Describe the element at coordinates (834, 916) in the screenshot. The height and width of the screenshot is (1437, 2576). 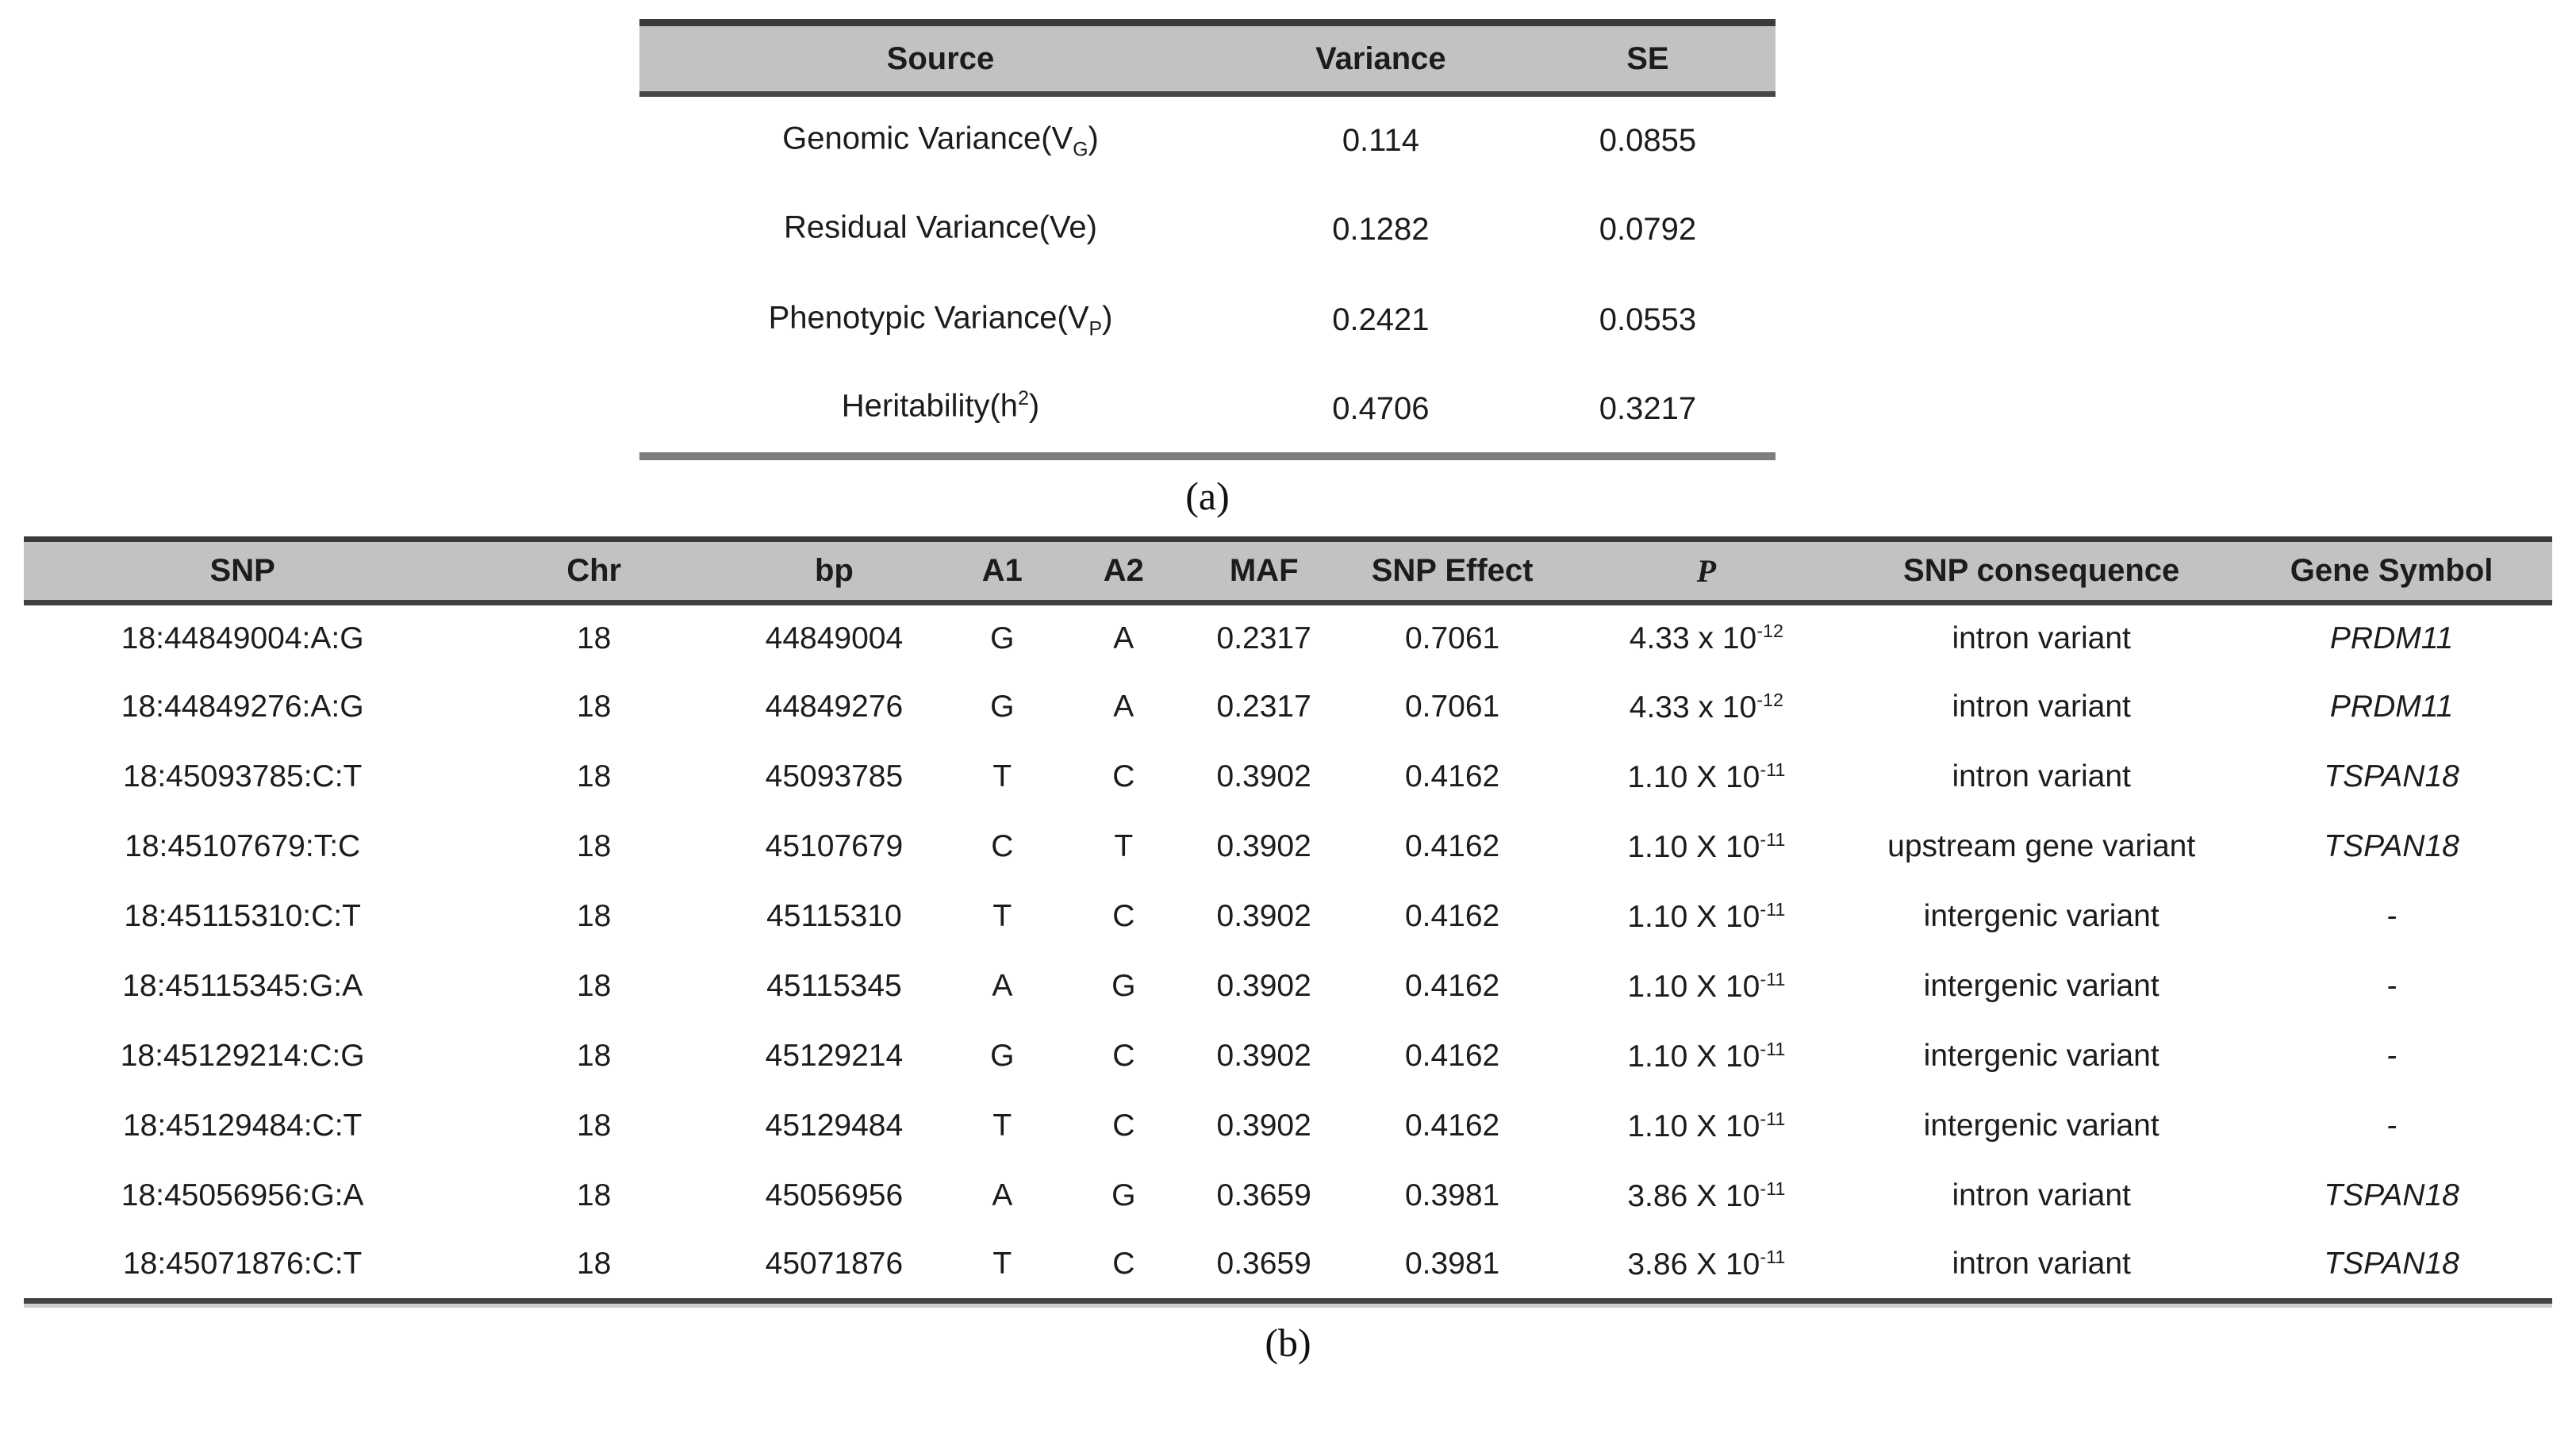
I see `cell-bp: 45115310` at that location.